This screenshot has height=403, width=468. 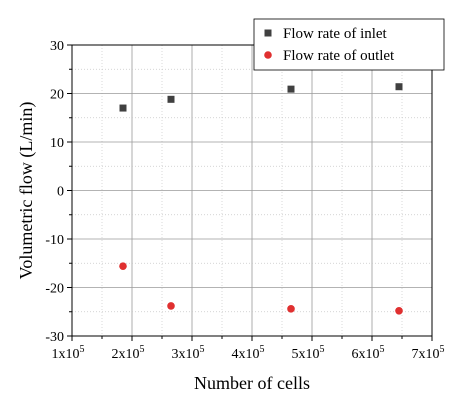 What do you see at coordinates (54, 240) in the screenshot?
I see `y-tick-label: -10` at bounding box center [54, 240].